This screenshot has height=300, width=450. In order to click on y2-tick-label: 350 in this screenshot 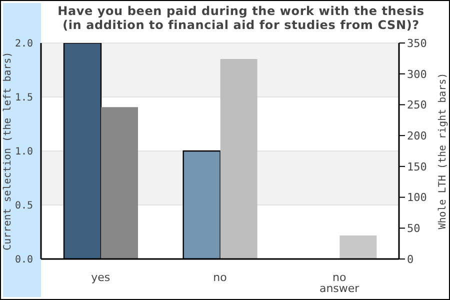, I will do `click(417, 43)`.